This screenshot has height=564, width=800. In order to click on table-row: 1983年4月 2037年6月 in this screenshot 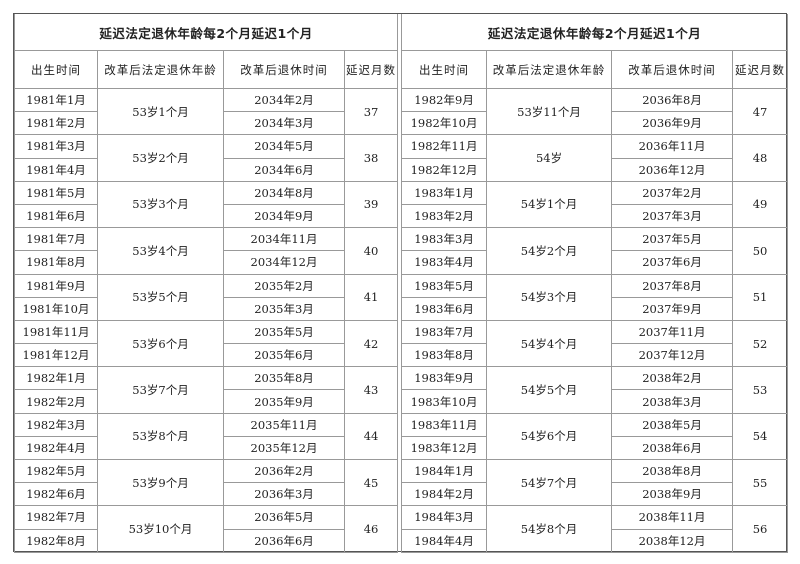, I will do `click(594, 262)`.